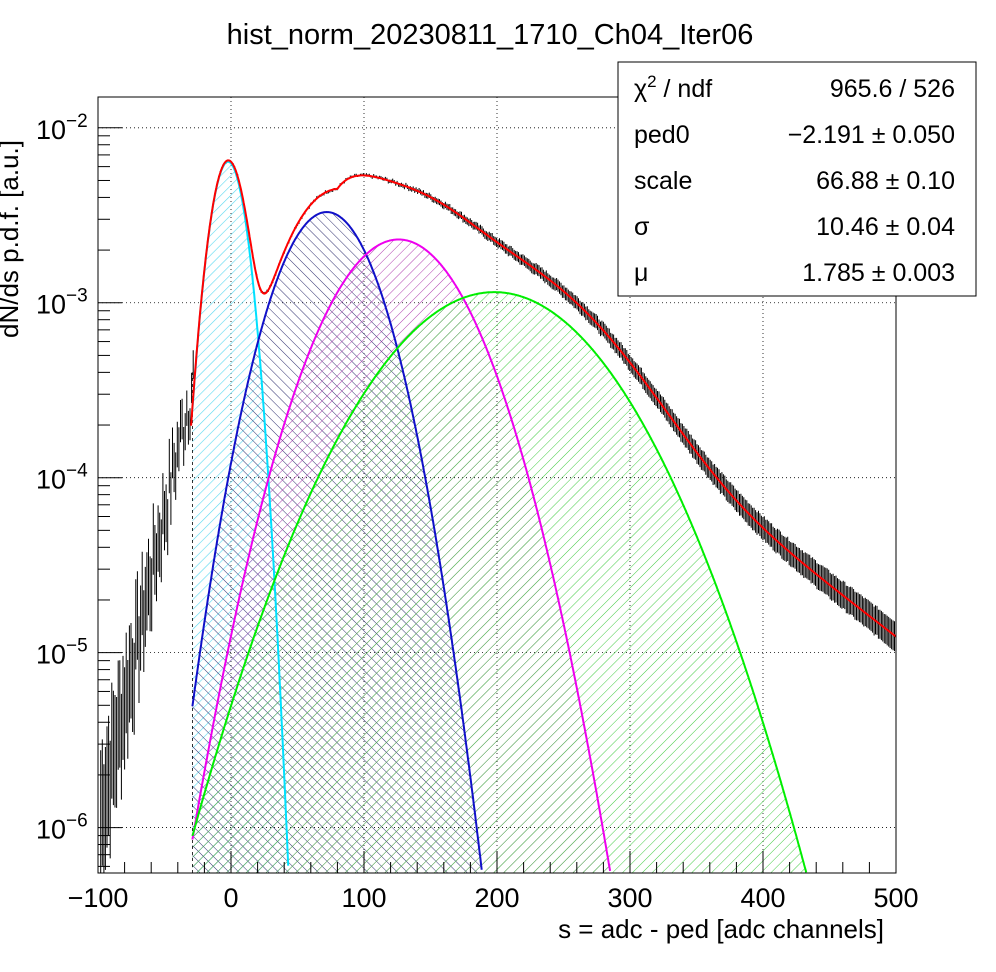 This screenshot has width=996, height=972. I want to click on y-axis: 10⁻⁶ 10⁻⁵ 10⁻⁴ 10⁻³ 10⁻², so click(79, 489).